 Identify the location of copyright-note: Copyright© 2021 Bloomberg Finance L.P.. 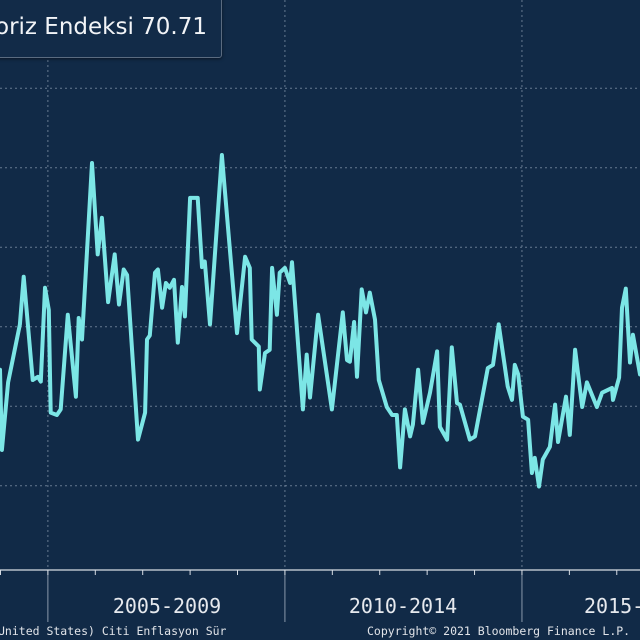
(499, 631).